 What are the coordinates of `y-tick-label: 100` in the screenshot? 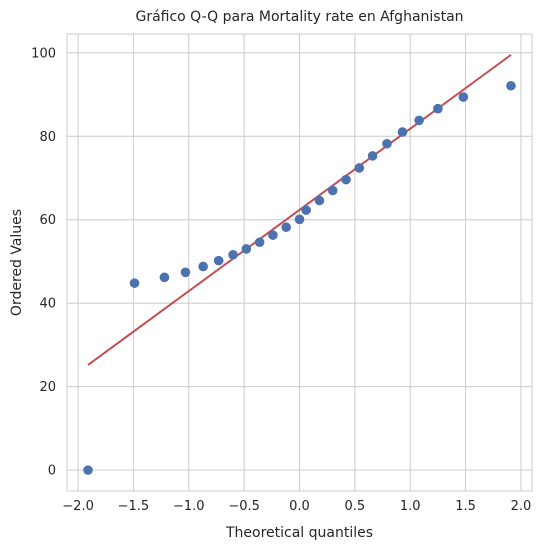 It's located at (43, 53).